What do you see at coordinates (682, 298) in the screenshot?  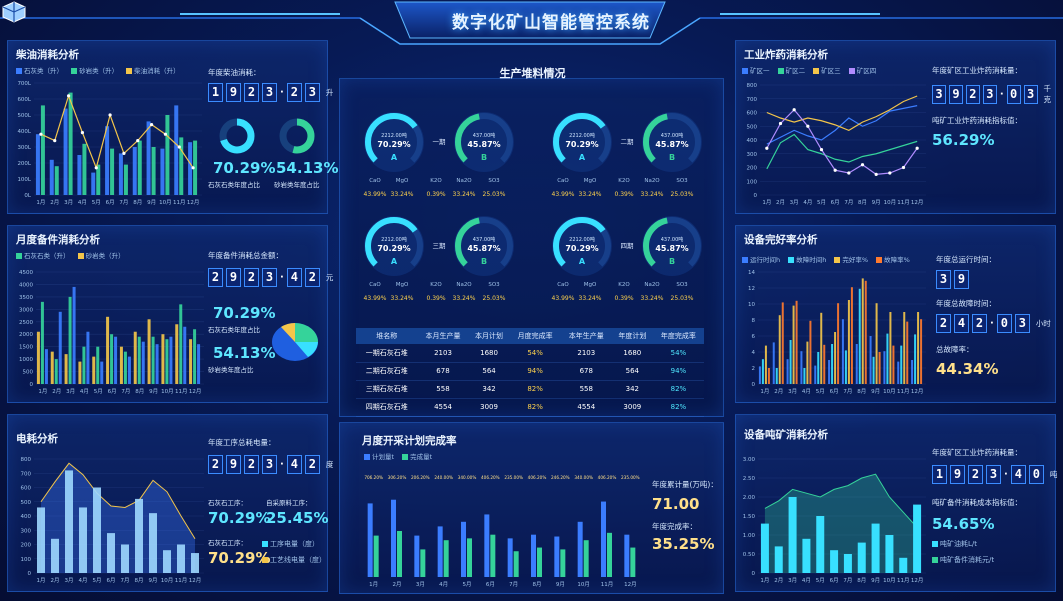 I see `element-value: 25.03%` at bounding box center [682, 298].